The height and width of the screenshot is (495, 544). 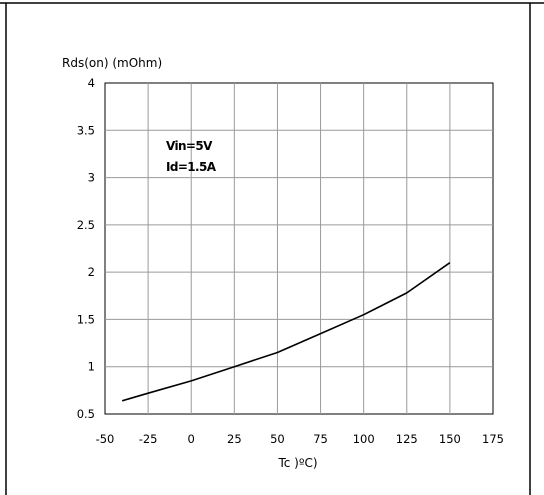 What do you see at coordinates (277, 439) in the screenshot?
I see `x-tick-label: 50` at bounding box center [277, 439].